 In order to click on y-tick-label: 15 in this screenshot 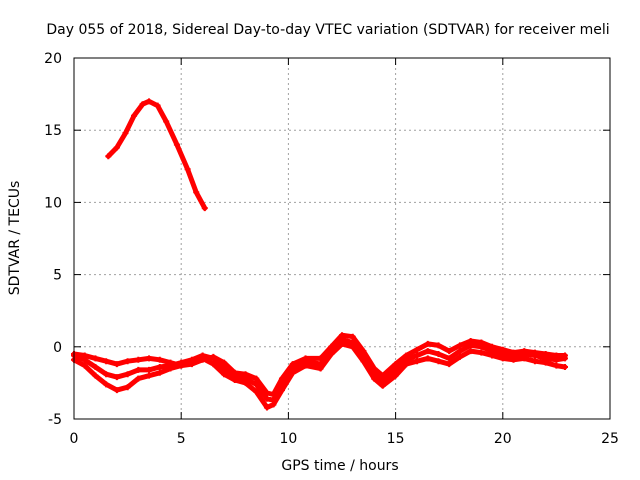, I will do `click(53, 131)`.